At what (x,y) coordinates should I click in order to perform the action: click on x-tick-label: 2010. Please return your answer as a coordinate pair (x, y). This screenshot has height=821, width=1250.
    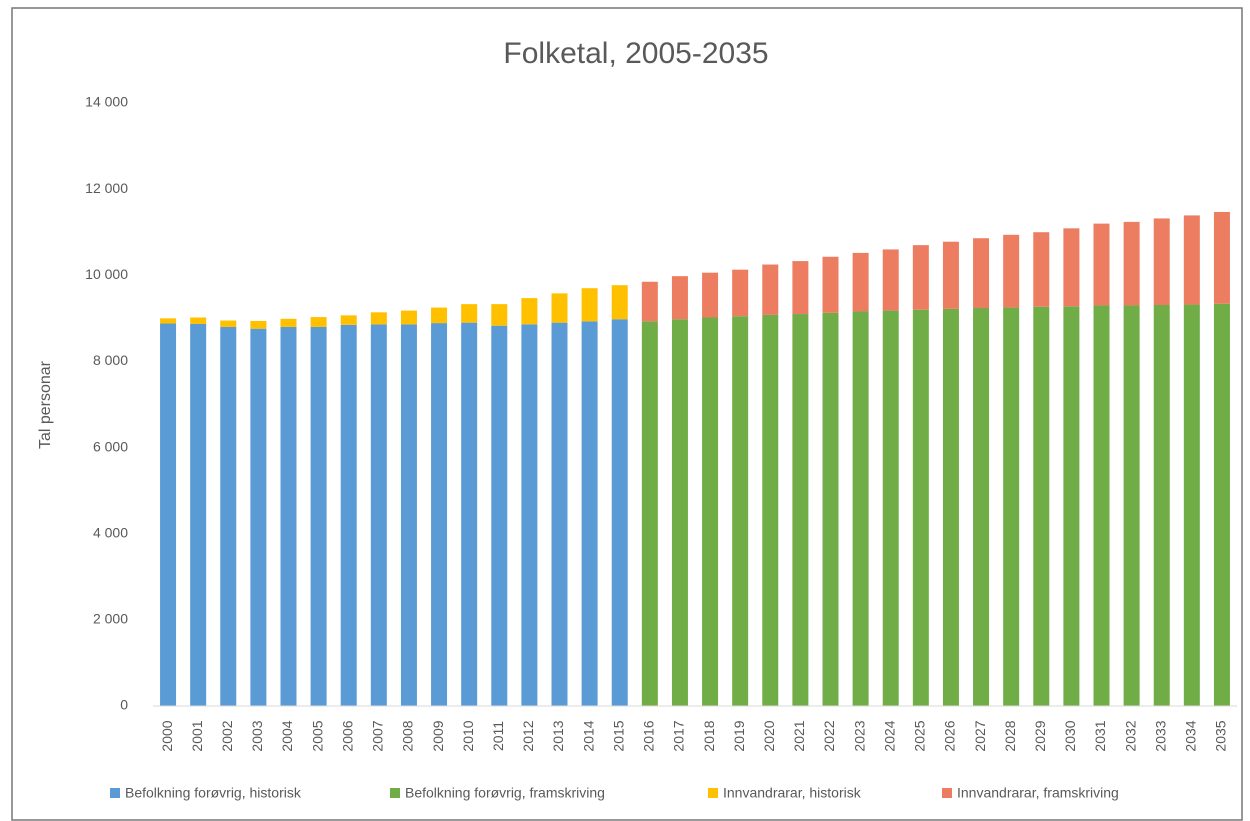
    Looking at the image, I should click on (468, 735).